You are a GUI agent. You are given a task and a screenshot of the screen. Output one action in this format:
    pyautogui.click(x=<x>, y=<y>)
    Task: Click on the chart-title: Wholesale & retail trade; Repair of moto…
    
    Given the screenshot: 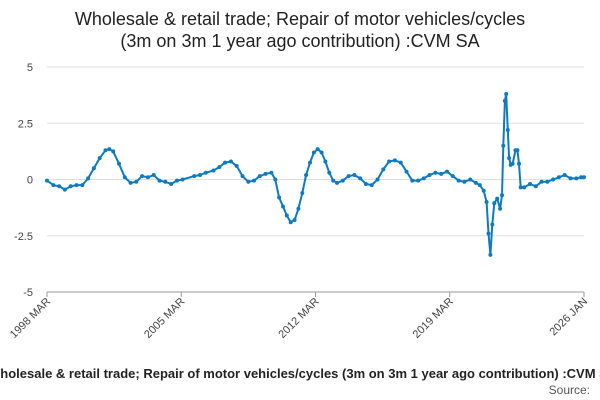 What is the action you would take?
    pyautogui.click(x=300, y=30)
    